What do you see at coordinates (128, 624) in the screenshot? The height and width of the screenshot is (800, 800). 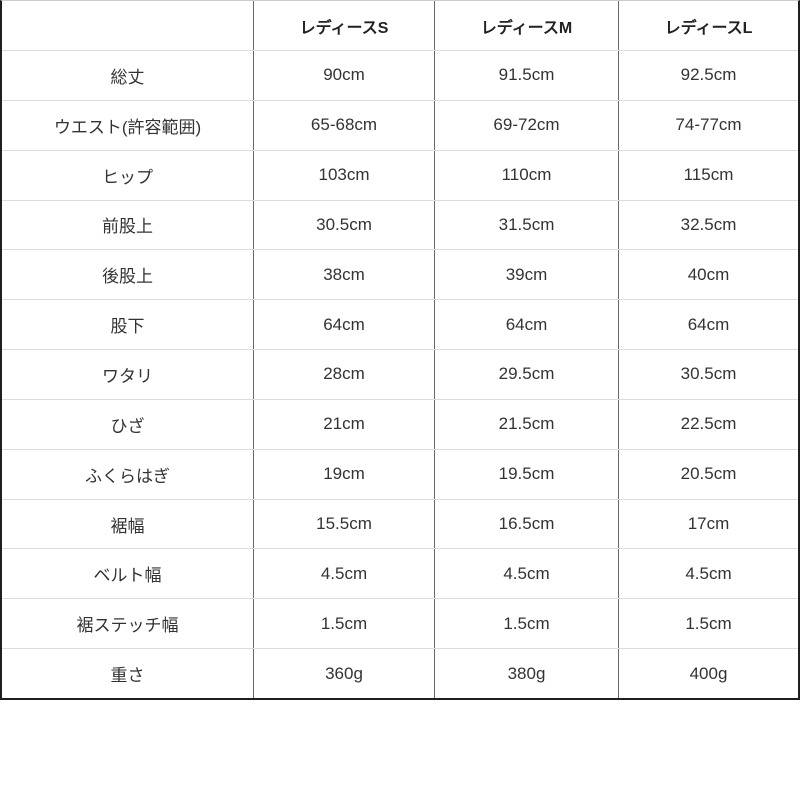 I see `row-label: 裾ステッチ幅` at bounding box center [128, 624].